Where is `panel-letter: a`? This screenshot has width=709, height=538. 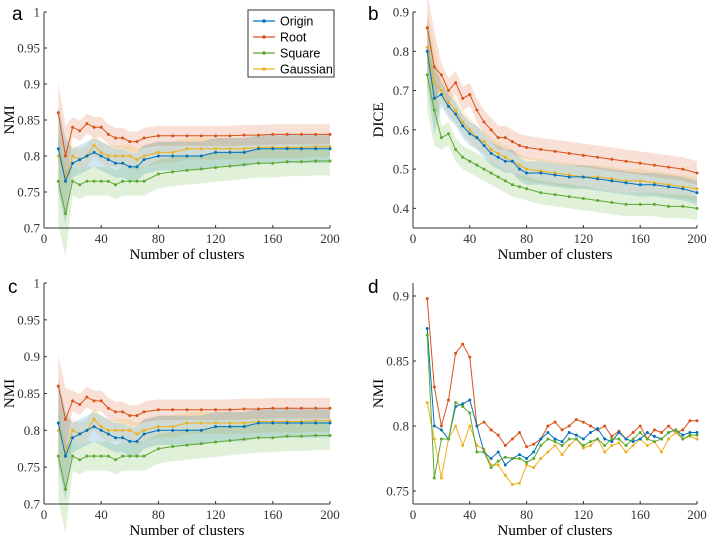 panel-letter: a is located at coordinates (17, 14).